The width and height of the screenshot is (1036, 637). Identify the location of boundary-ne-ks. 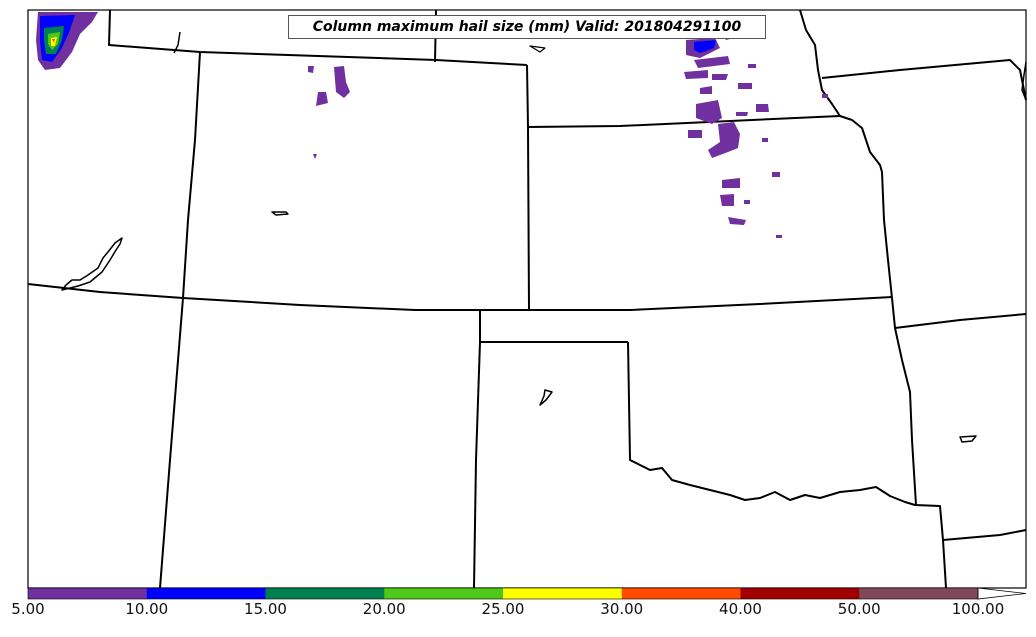
(710, 218).